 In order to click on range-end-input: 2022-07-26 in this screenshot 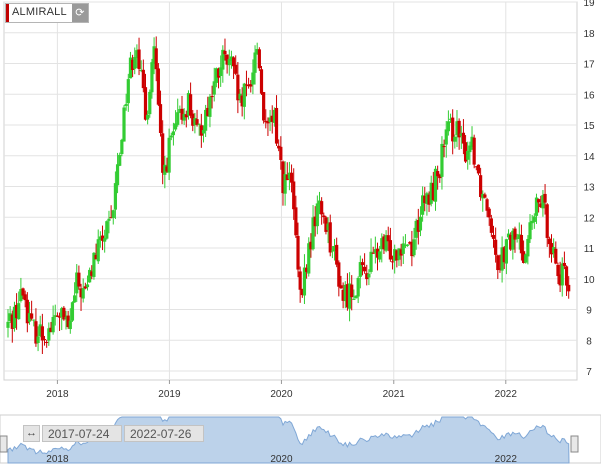, I will do `click(164, 433)`.